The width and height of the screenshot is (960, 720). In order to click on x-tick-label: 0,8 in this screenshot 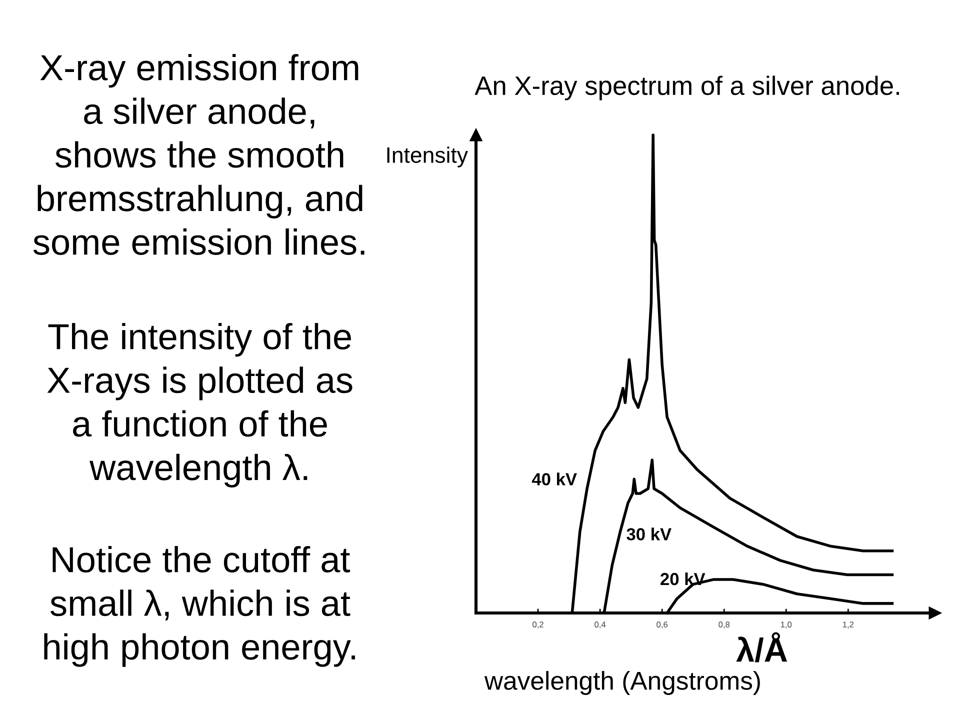, I will do `click(724, 625)`.